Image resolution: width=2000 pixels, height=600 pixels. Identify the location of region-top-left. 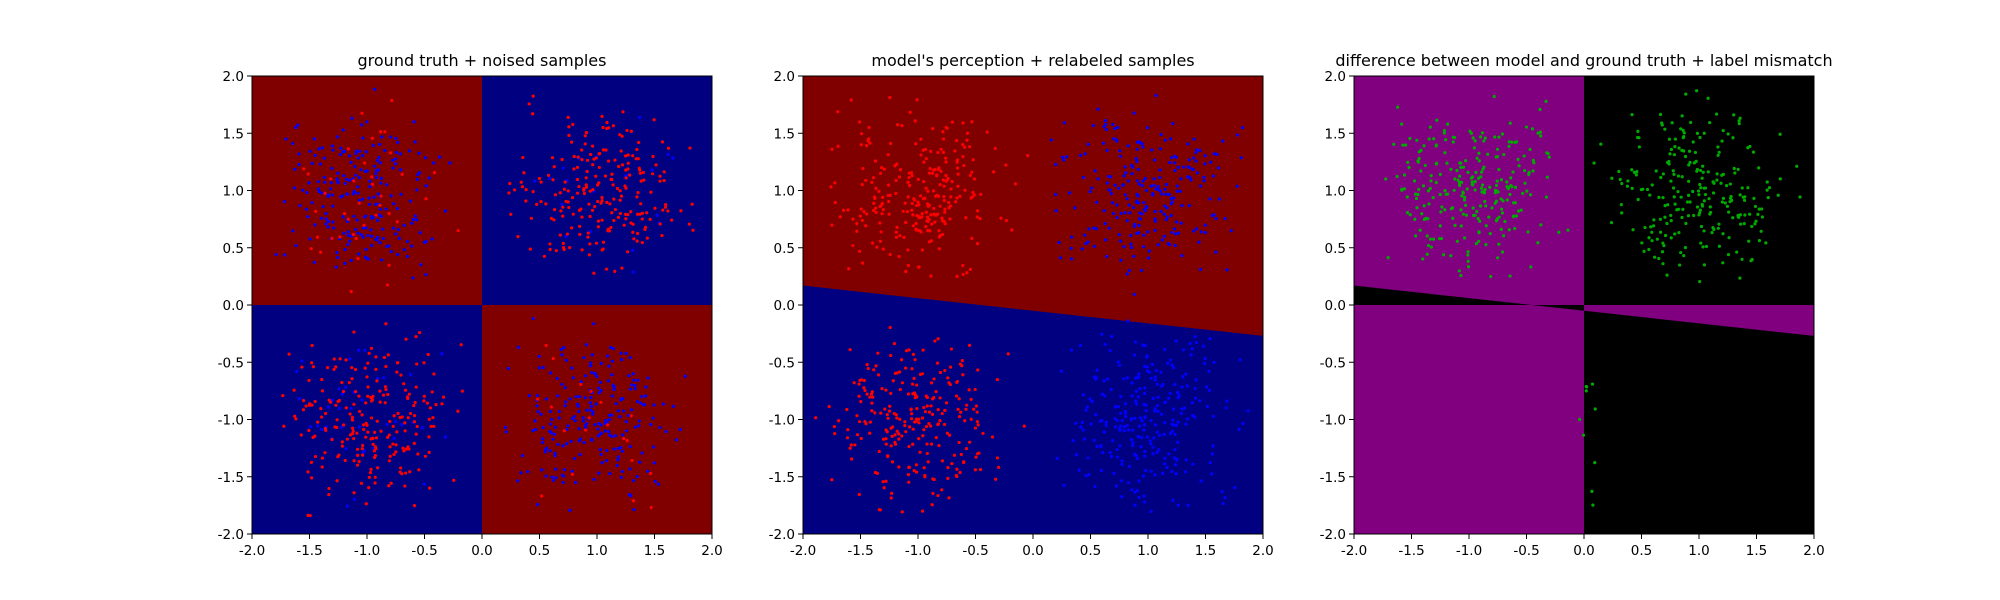
(367, 190).